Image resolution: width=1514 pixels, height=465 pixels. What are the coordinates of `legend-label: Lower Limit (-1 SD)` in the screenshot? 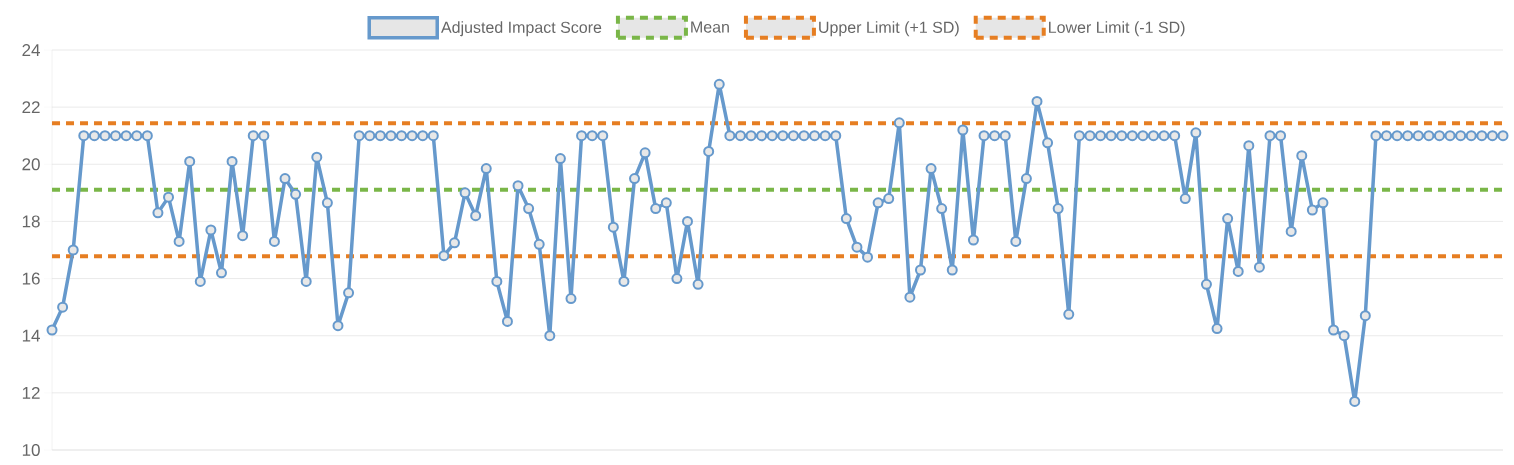 It's located at (1117, 29).